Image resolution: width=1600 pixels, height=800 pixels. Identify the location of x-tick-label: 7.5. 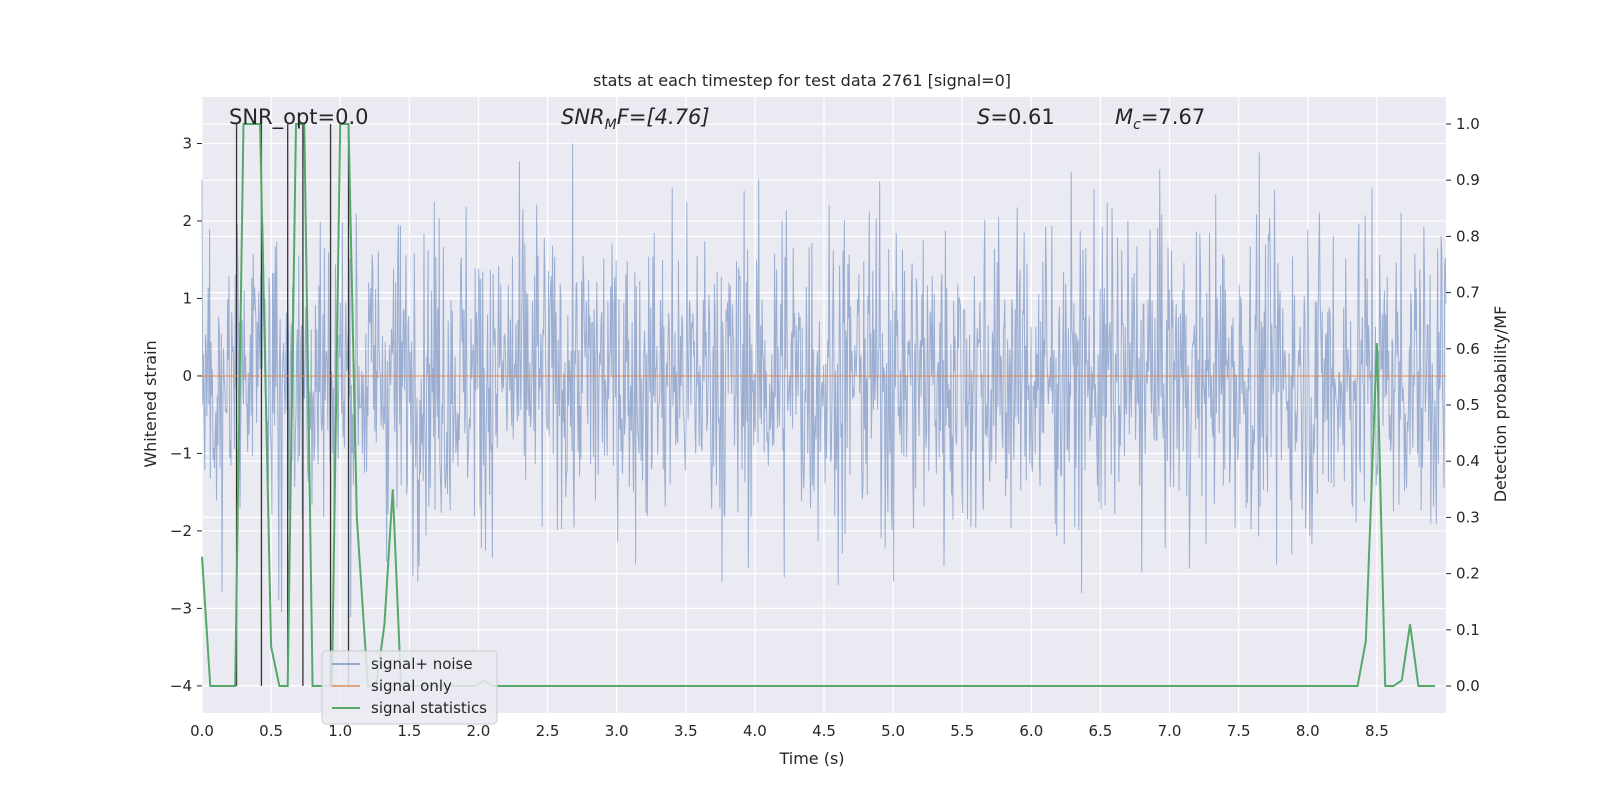
(1239, 731).